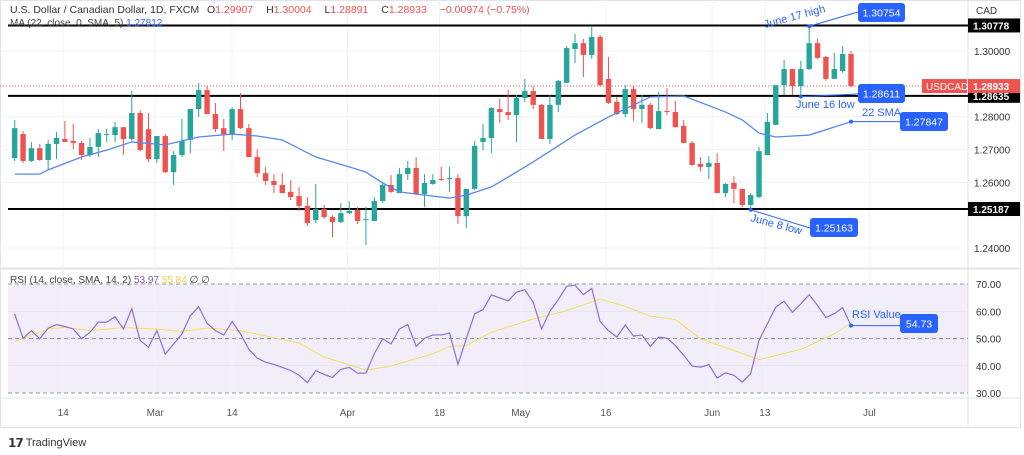  I want to click on close-label: C, so click(385, 10).